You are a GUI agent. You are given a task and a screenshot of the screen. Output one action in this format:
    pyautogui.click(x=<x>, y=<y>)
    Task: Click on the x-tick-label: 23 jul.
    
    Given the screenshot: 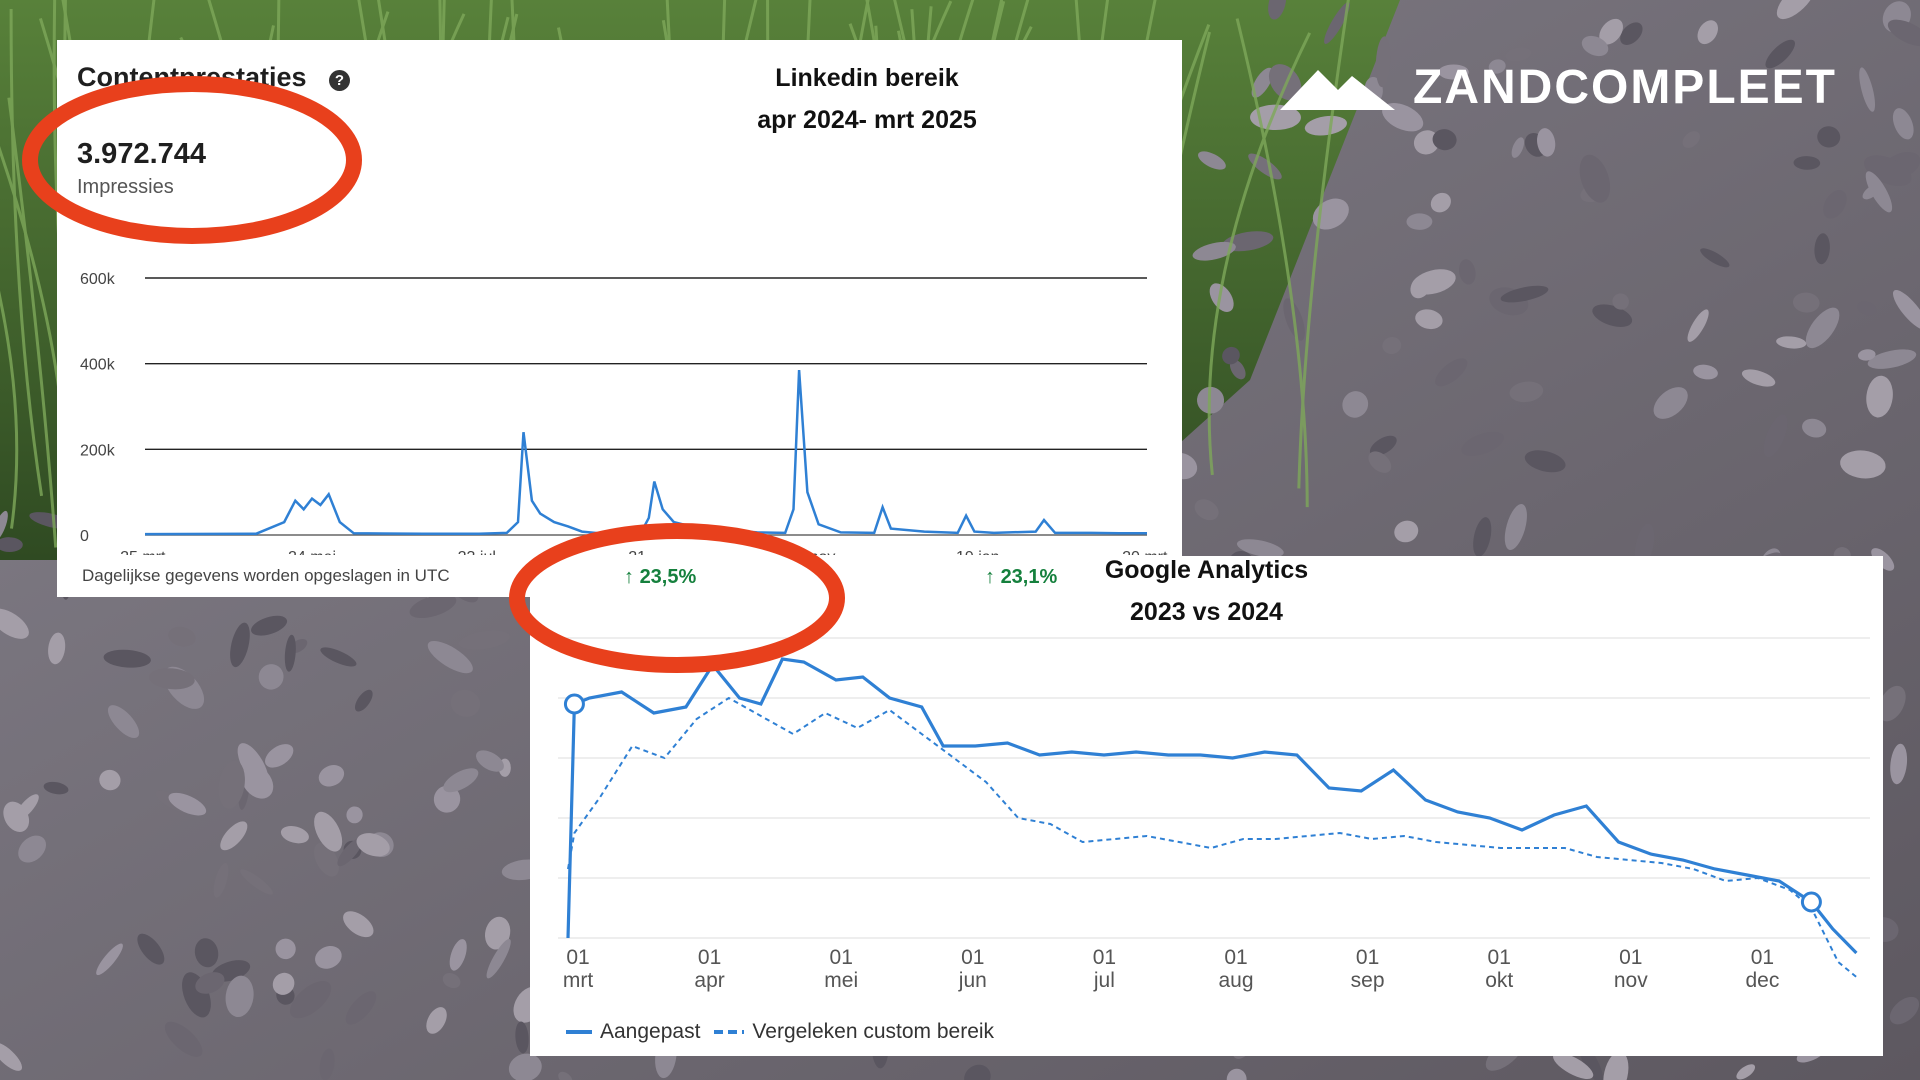 What is the action you would take?
    pyautogui.click(x=479, y=552)
    